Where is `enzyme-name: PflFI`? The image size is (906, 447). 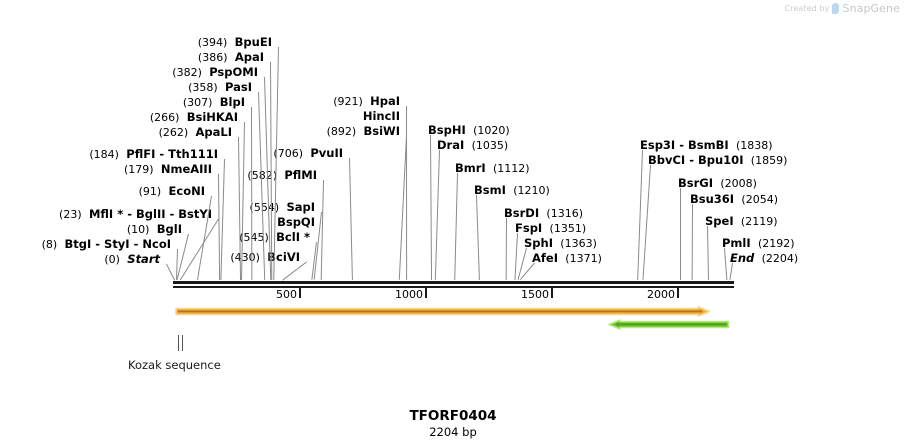 enzyme-name: PflFI is located at coordinates (141, 154).